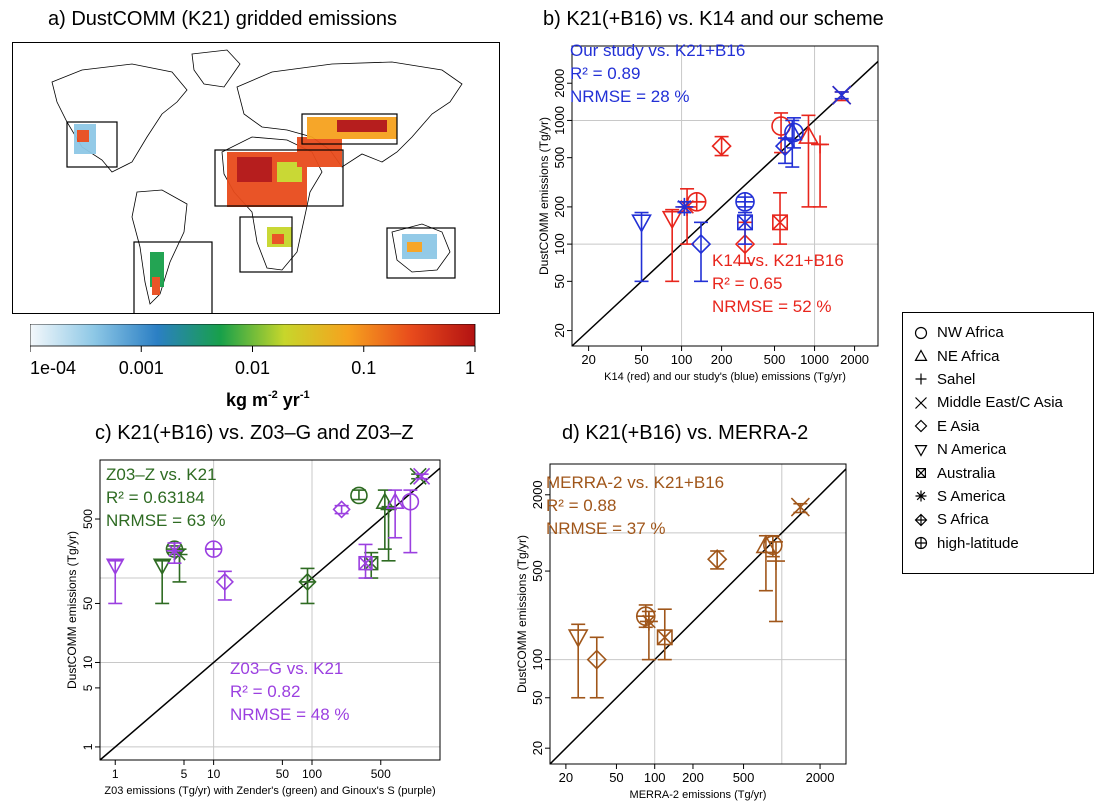  What do you see at coordinates (775, 561) in the screenshot?
I see `data-point-plus` at bounding box center [775, 561].